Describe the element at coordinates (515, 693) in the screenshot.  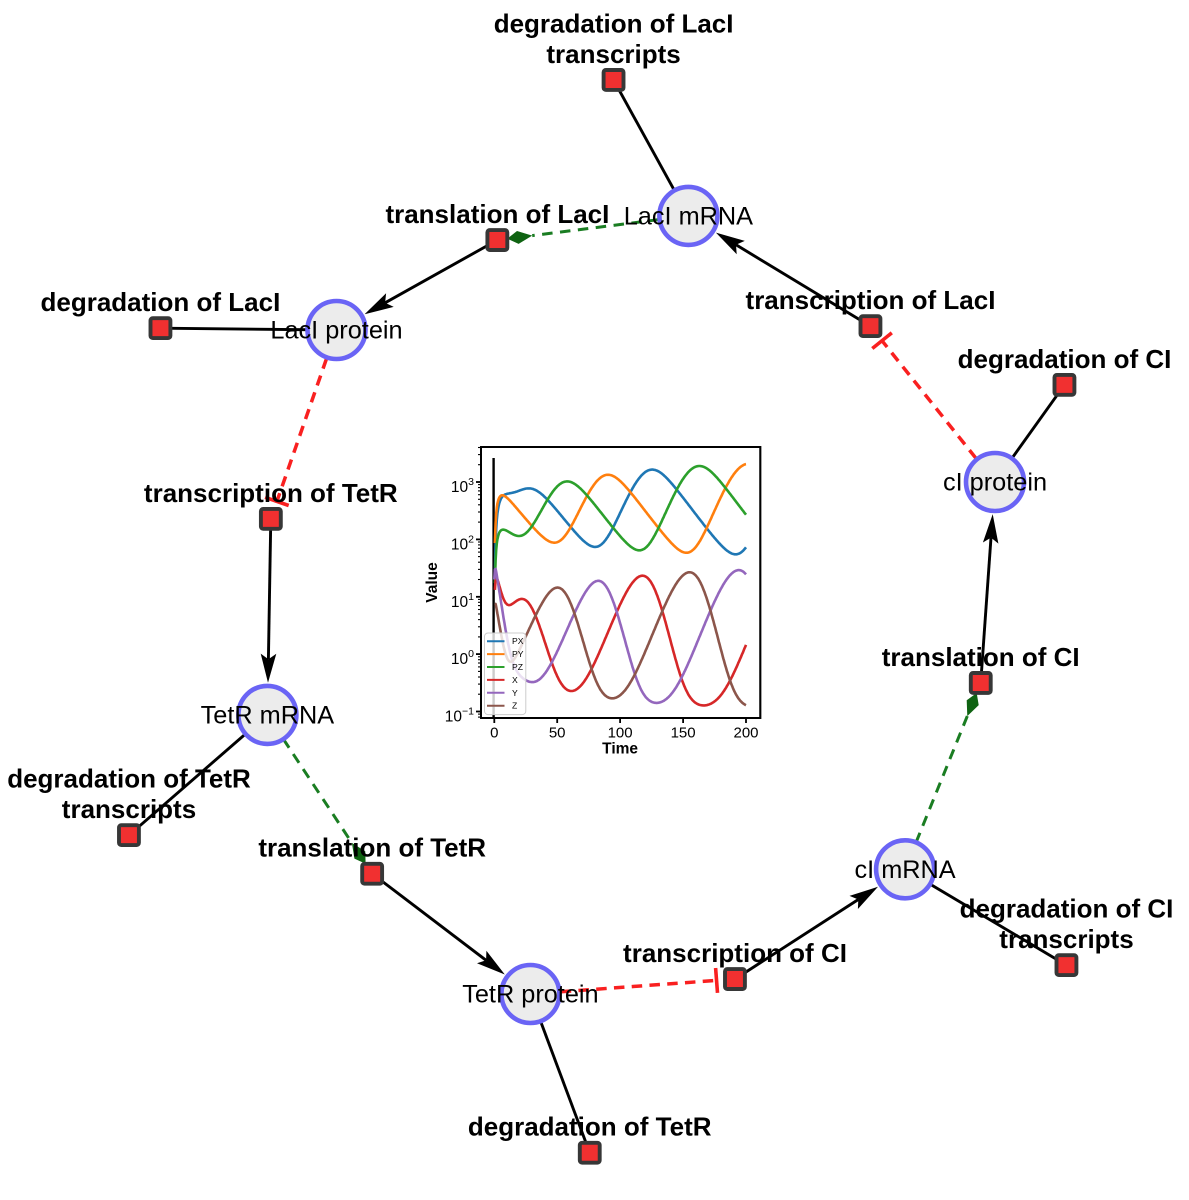
I see `svg-text: Y` at that location.